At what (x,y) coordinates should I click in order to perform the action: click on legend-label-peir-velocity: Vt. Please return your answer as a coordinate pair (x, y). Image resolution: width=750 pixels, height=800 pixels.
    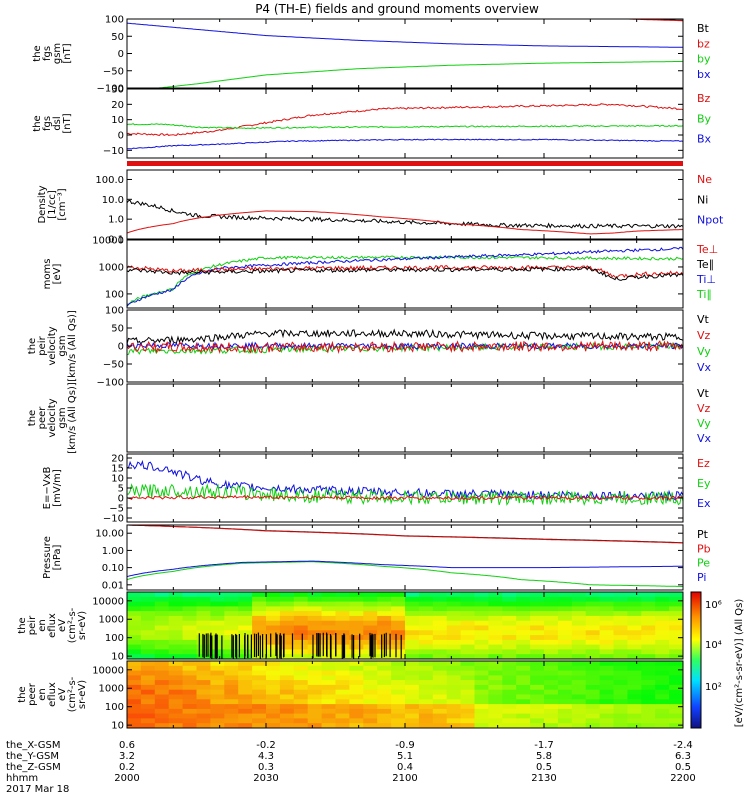
    Looking at the image, I should click on (703, 319).